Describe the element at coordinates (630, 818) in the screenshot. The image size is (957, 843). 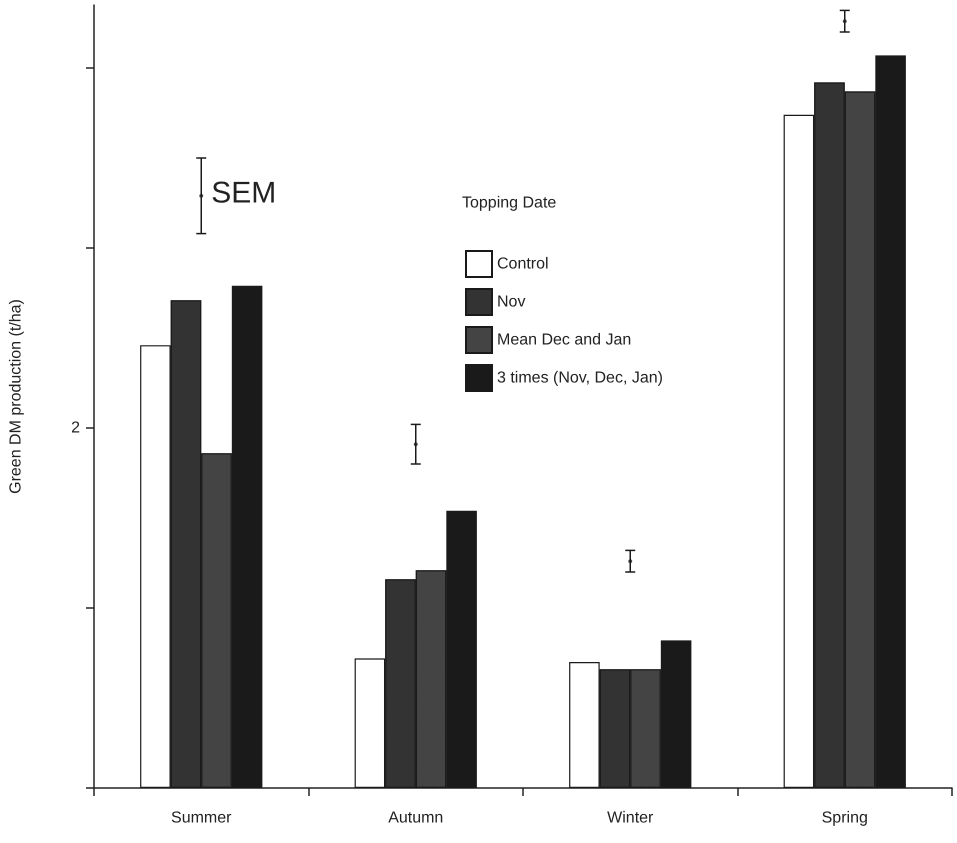
I see `x-tick-label: Winter` at that location.